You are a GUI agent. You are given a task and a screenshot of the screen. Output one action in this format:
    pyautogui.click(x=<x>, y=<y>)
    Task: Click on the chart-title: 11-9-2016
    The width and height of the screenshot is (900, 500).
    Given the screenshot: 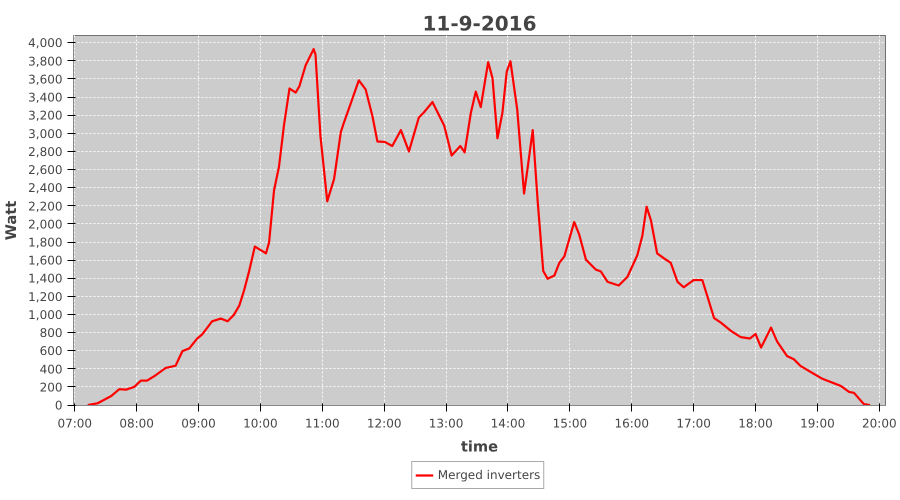 What is the action you would take?
    pyautogui.click(x=479, y=24)
    